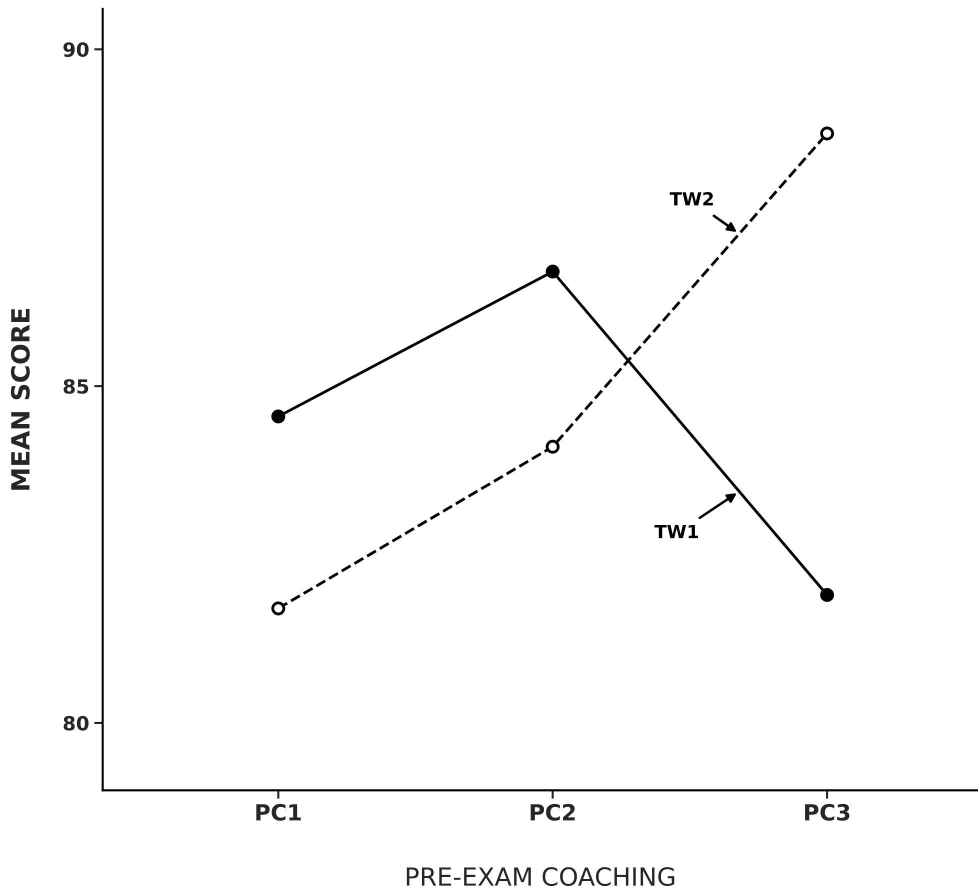 Image resolution: width=978 pixels, height=888 pixels. What do you see at coordinates (76, 49) in the screenshot?
I see `y-tick-label: 90` at bounding box center [76, 49].